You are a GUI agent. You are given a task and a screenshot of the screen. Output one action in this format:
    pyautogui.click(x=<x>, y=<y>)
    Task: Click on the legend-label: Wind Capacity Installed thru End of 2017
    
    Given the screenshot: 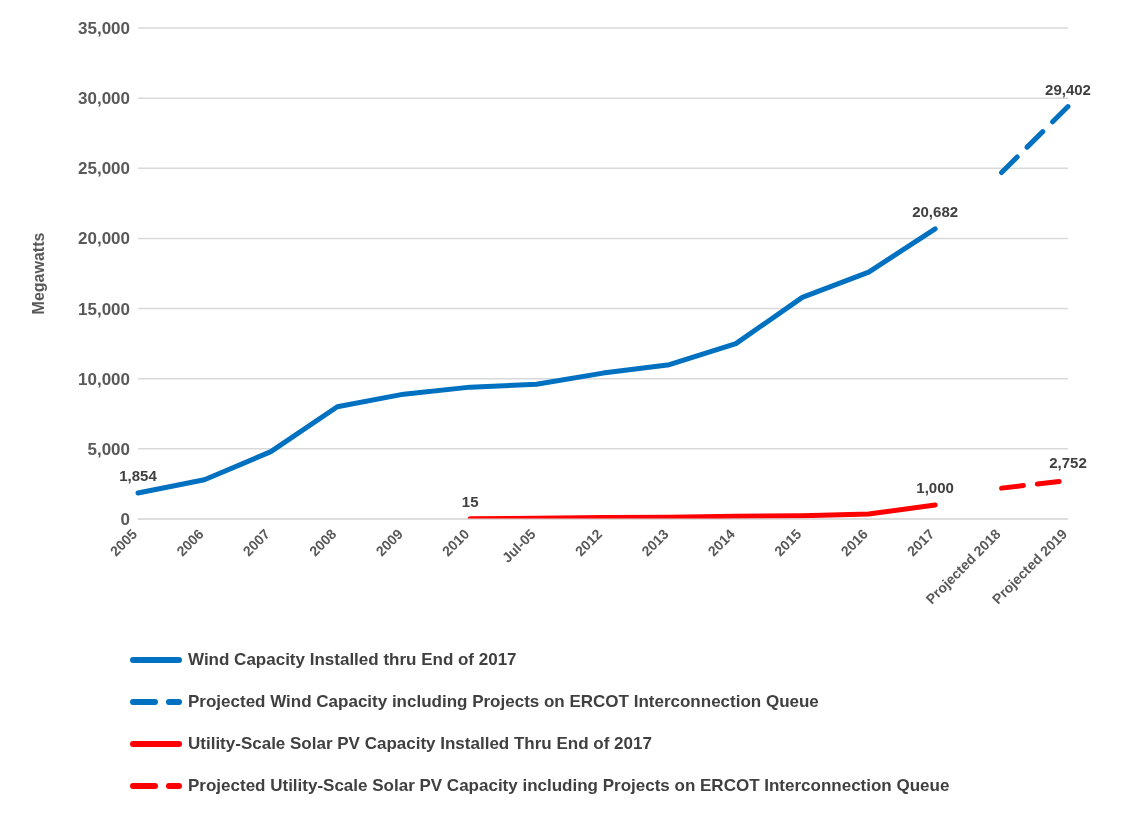 What is the action you would take?
    pyautogui.click(x=352, y=660)
    